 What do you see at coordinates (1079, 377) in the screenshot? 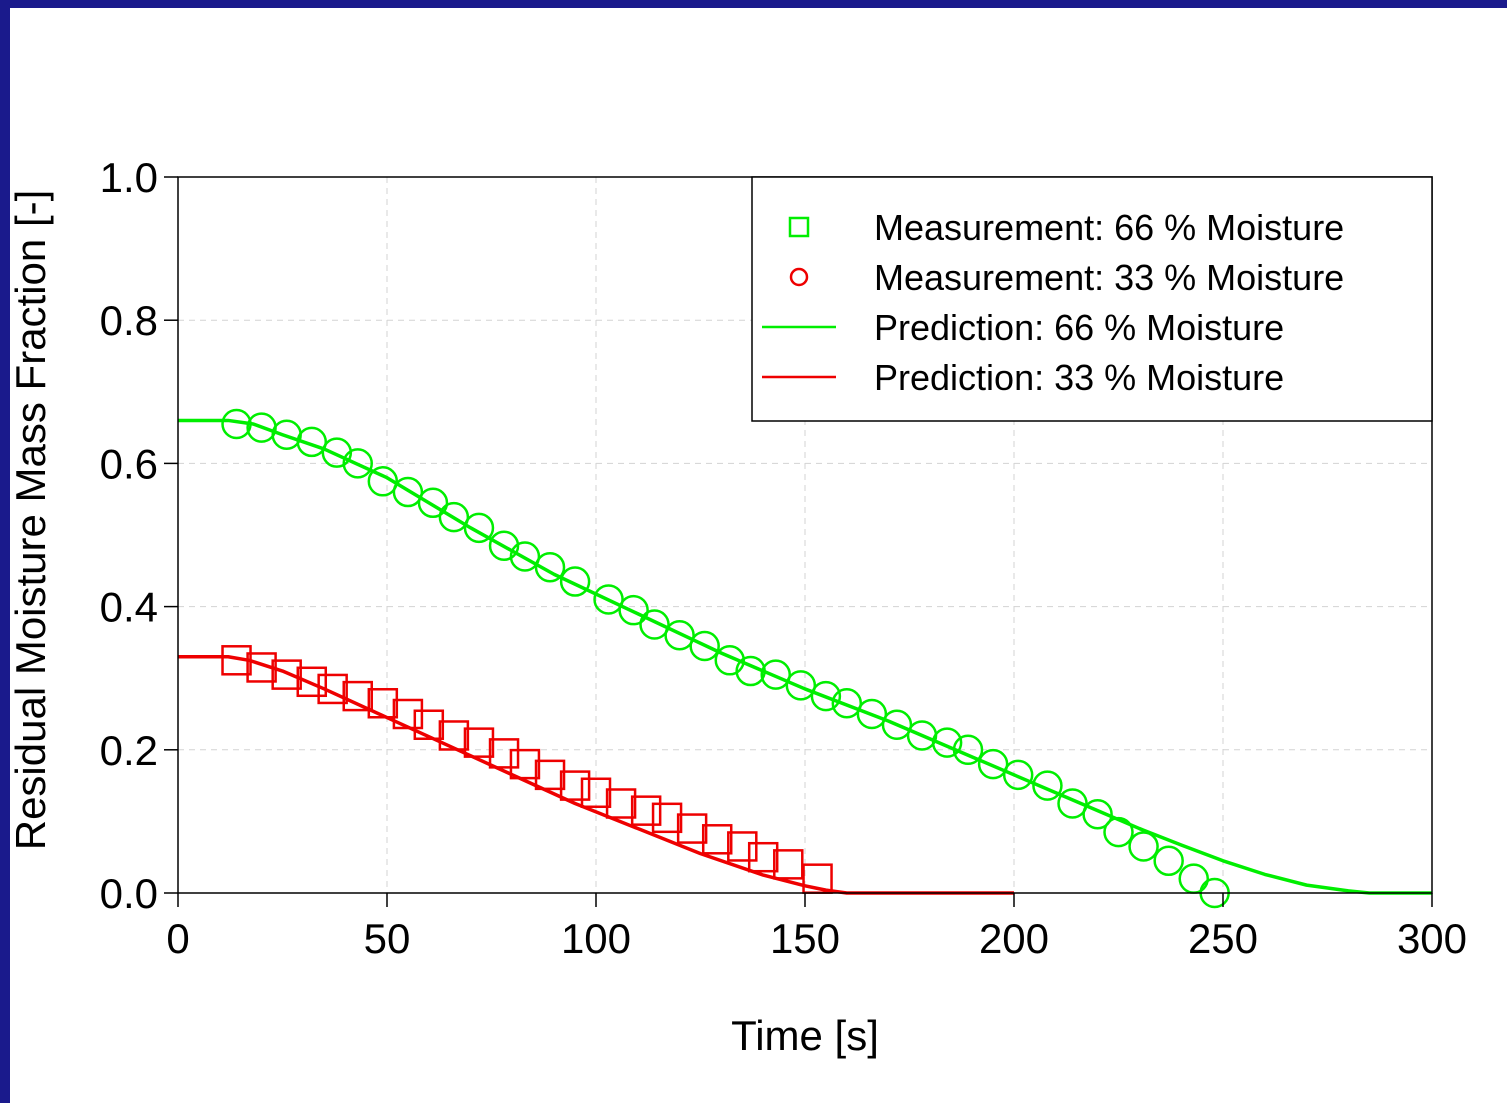
I see `legend-label: Prediction: 33 % Moisture` at bounding box center [1079, 377].